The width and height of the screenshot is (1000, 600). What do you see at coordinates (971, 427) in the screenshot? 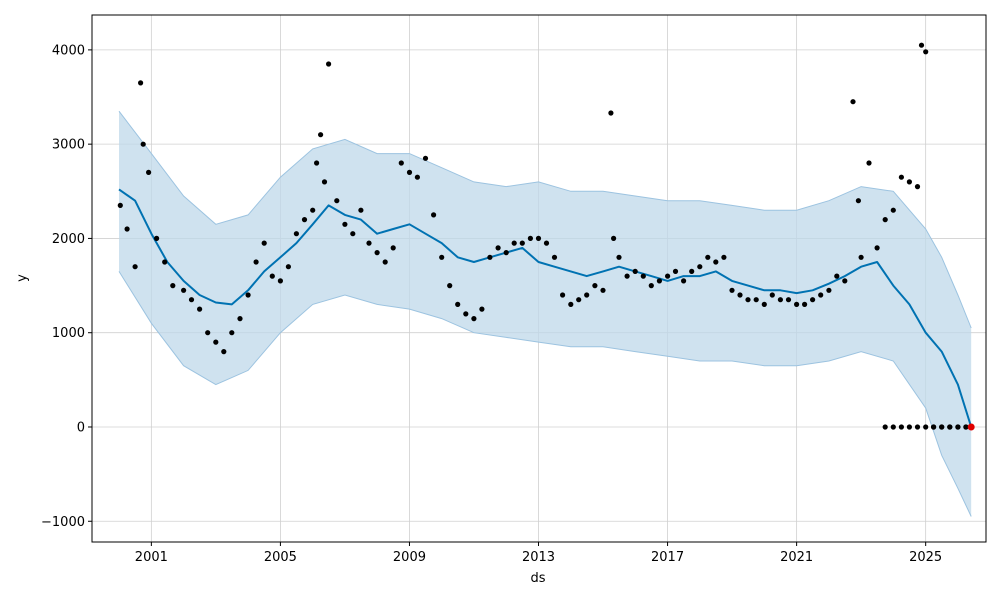
I see `highlight-point` at bounding box center [971, 427].